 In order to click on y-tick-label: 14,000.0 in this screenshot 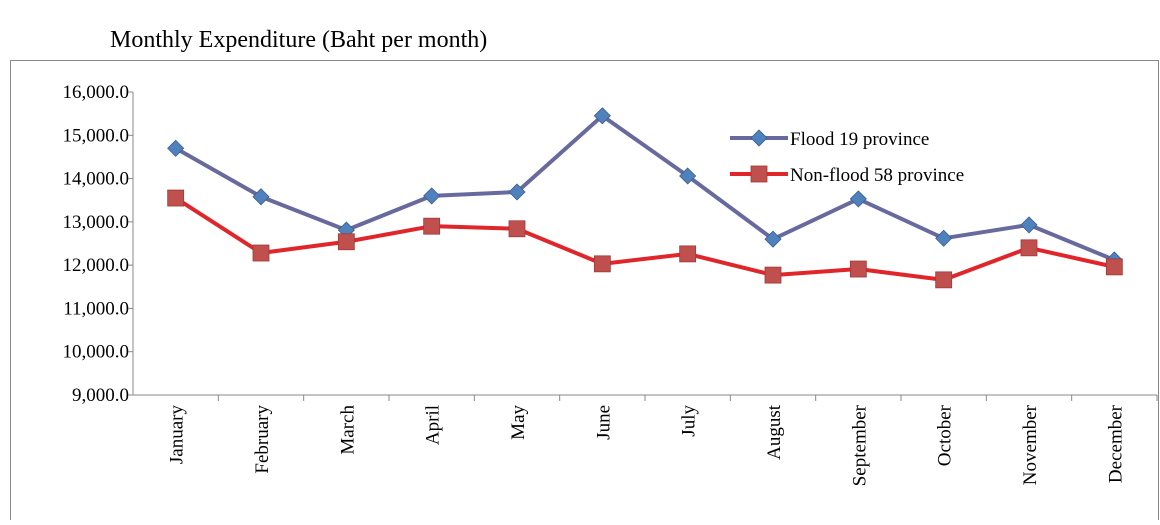, I will do `click(96, 179)`.